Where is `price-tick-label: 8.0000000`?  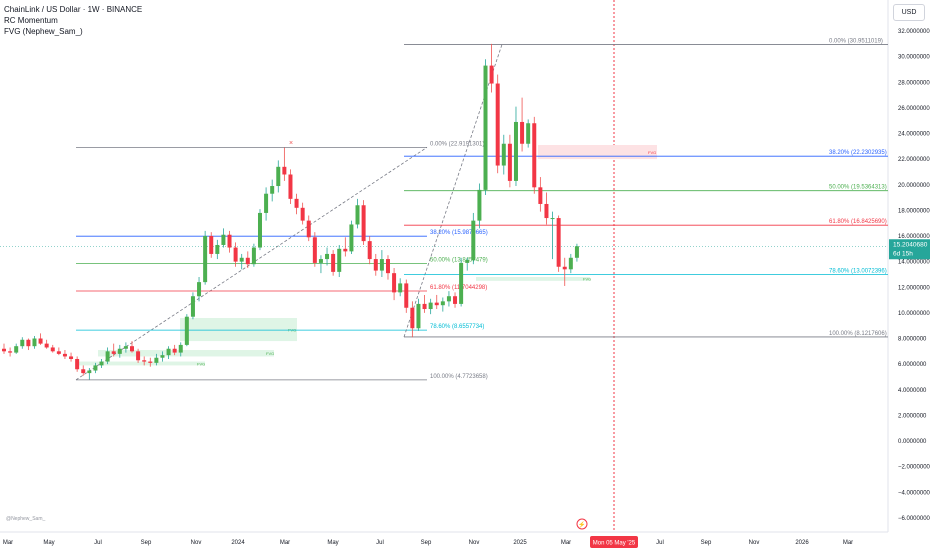
price-tick-label: 8.0000000 is located at coordinates (912, 340).